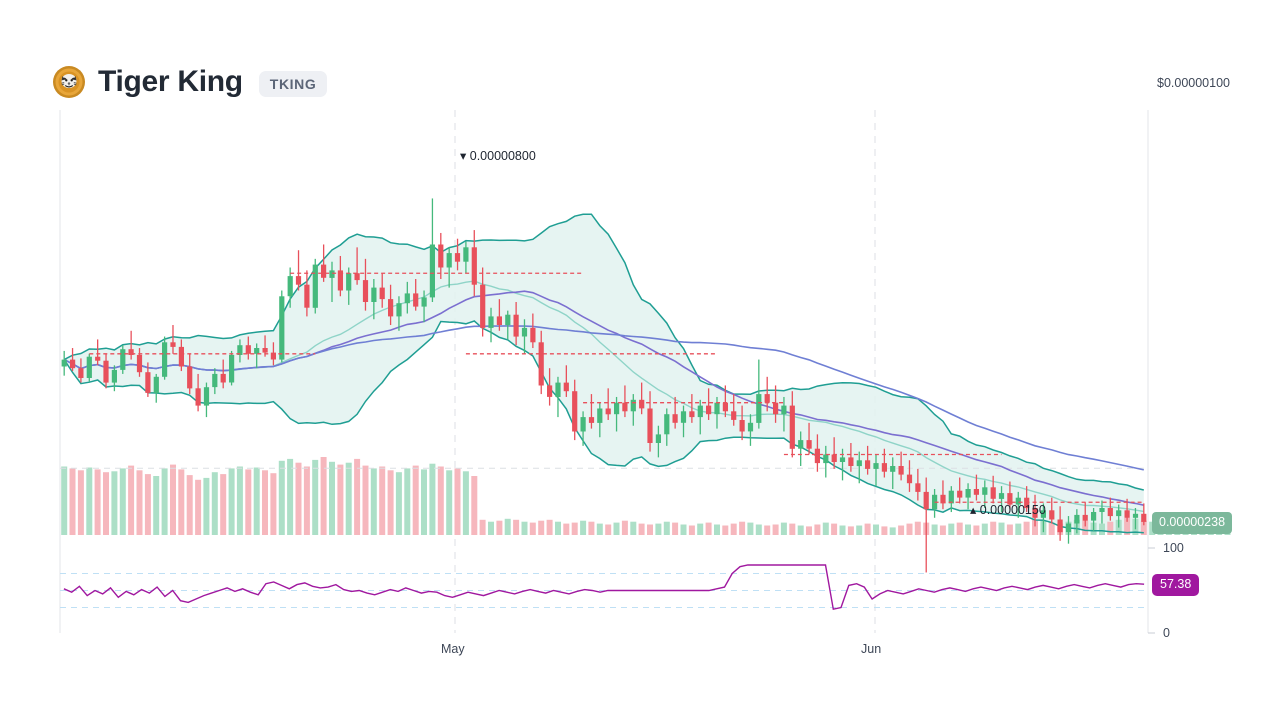  Describe the element at coordinates (1176, 585) in the screenshot. I see `rsi-value-badge: 57.38` at that location.